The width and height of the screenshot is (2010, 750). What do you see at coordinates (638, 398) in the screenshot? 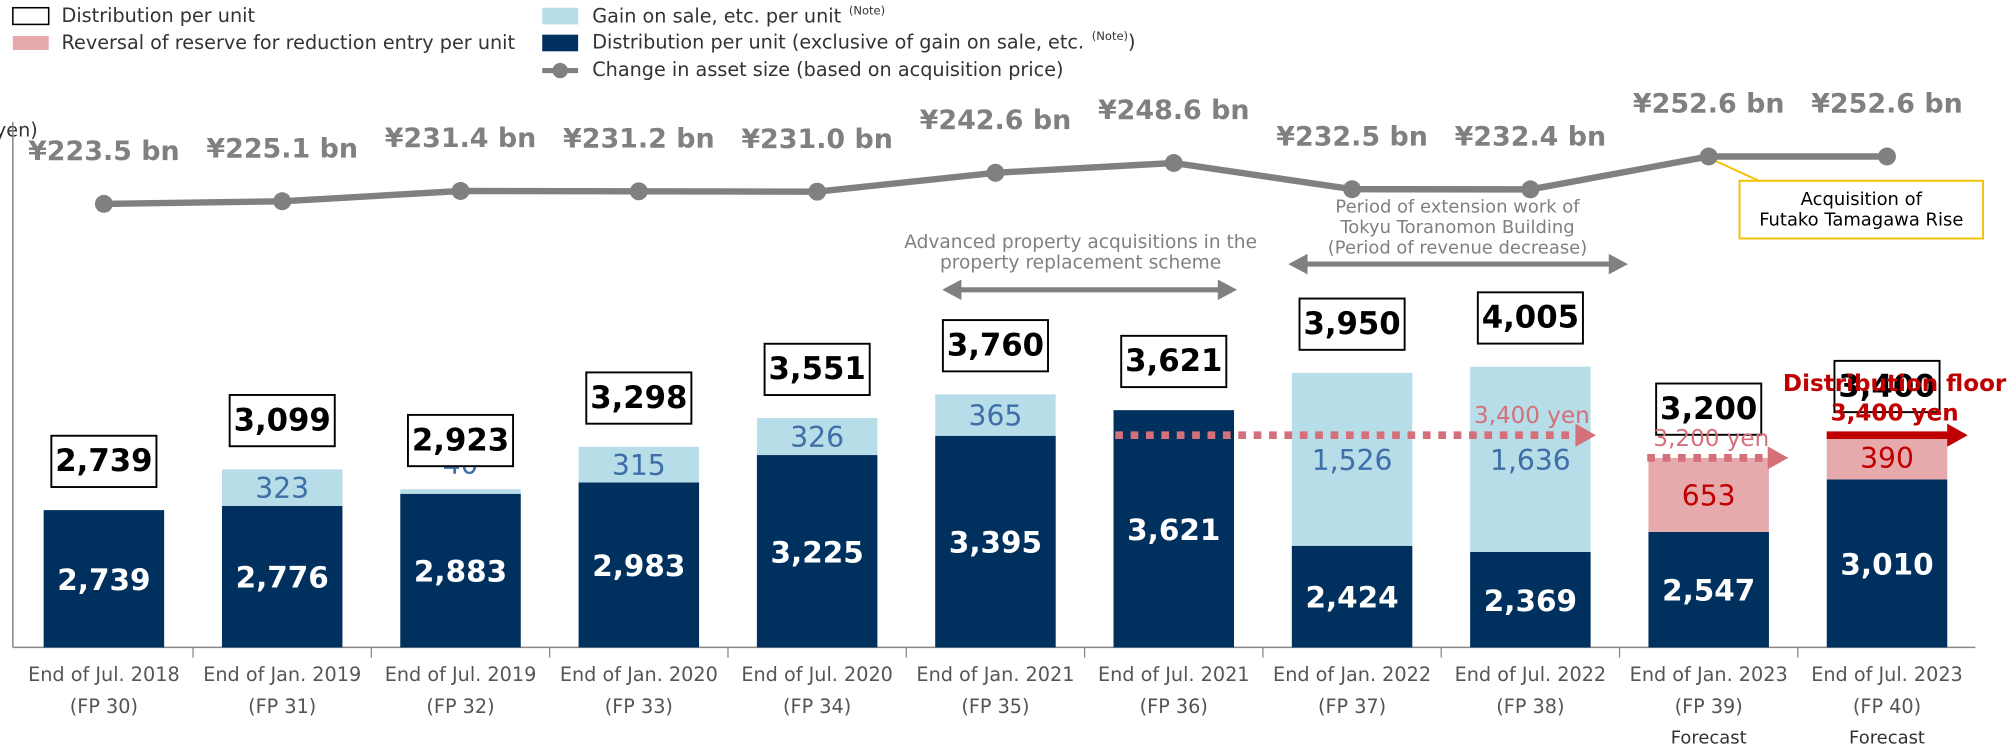
I see `total-label: 3,298` at bounding box center [638, 398].